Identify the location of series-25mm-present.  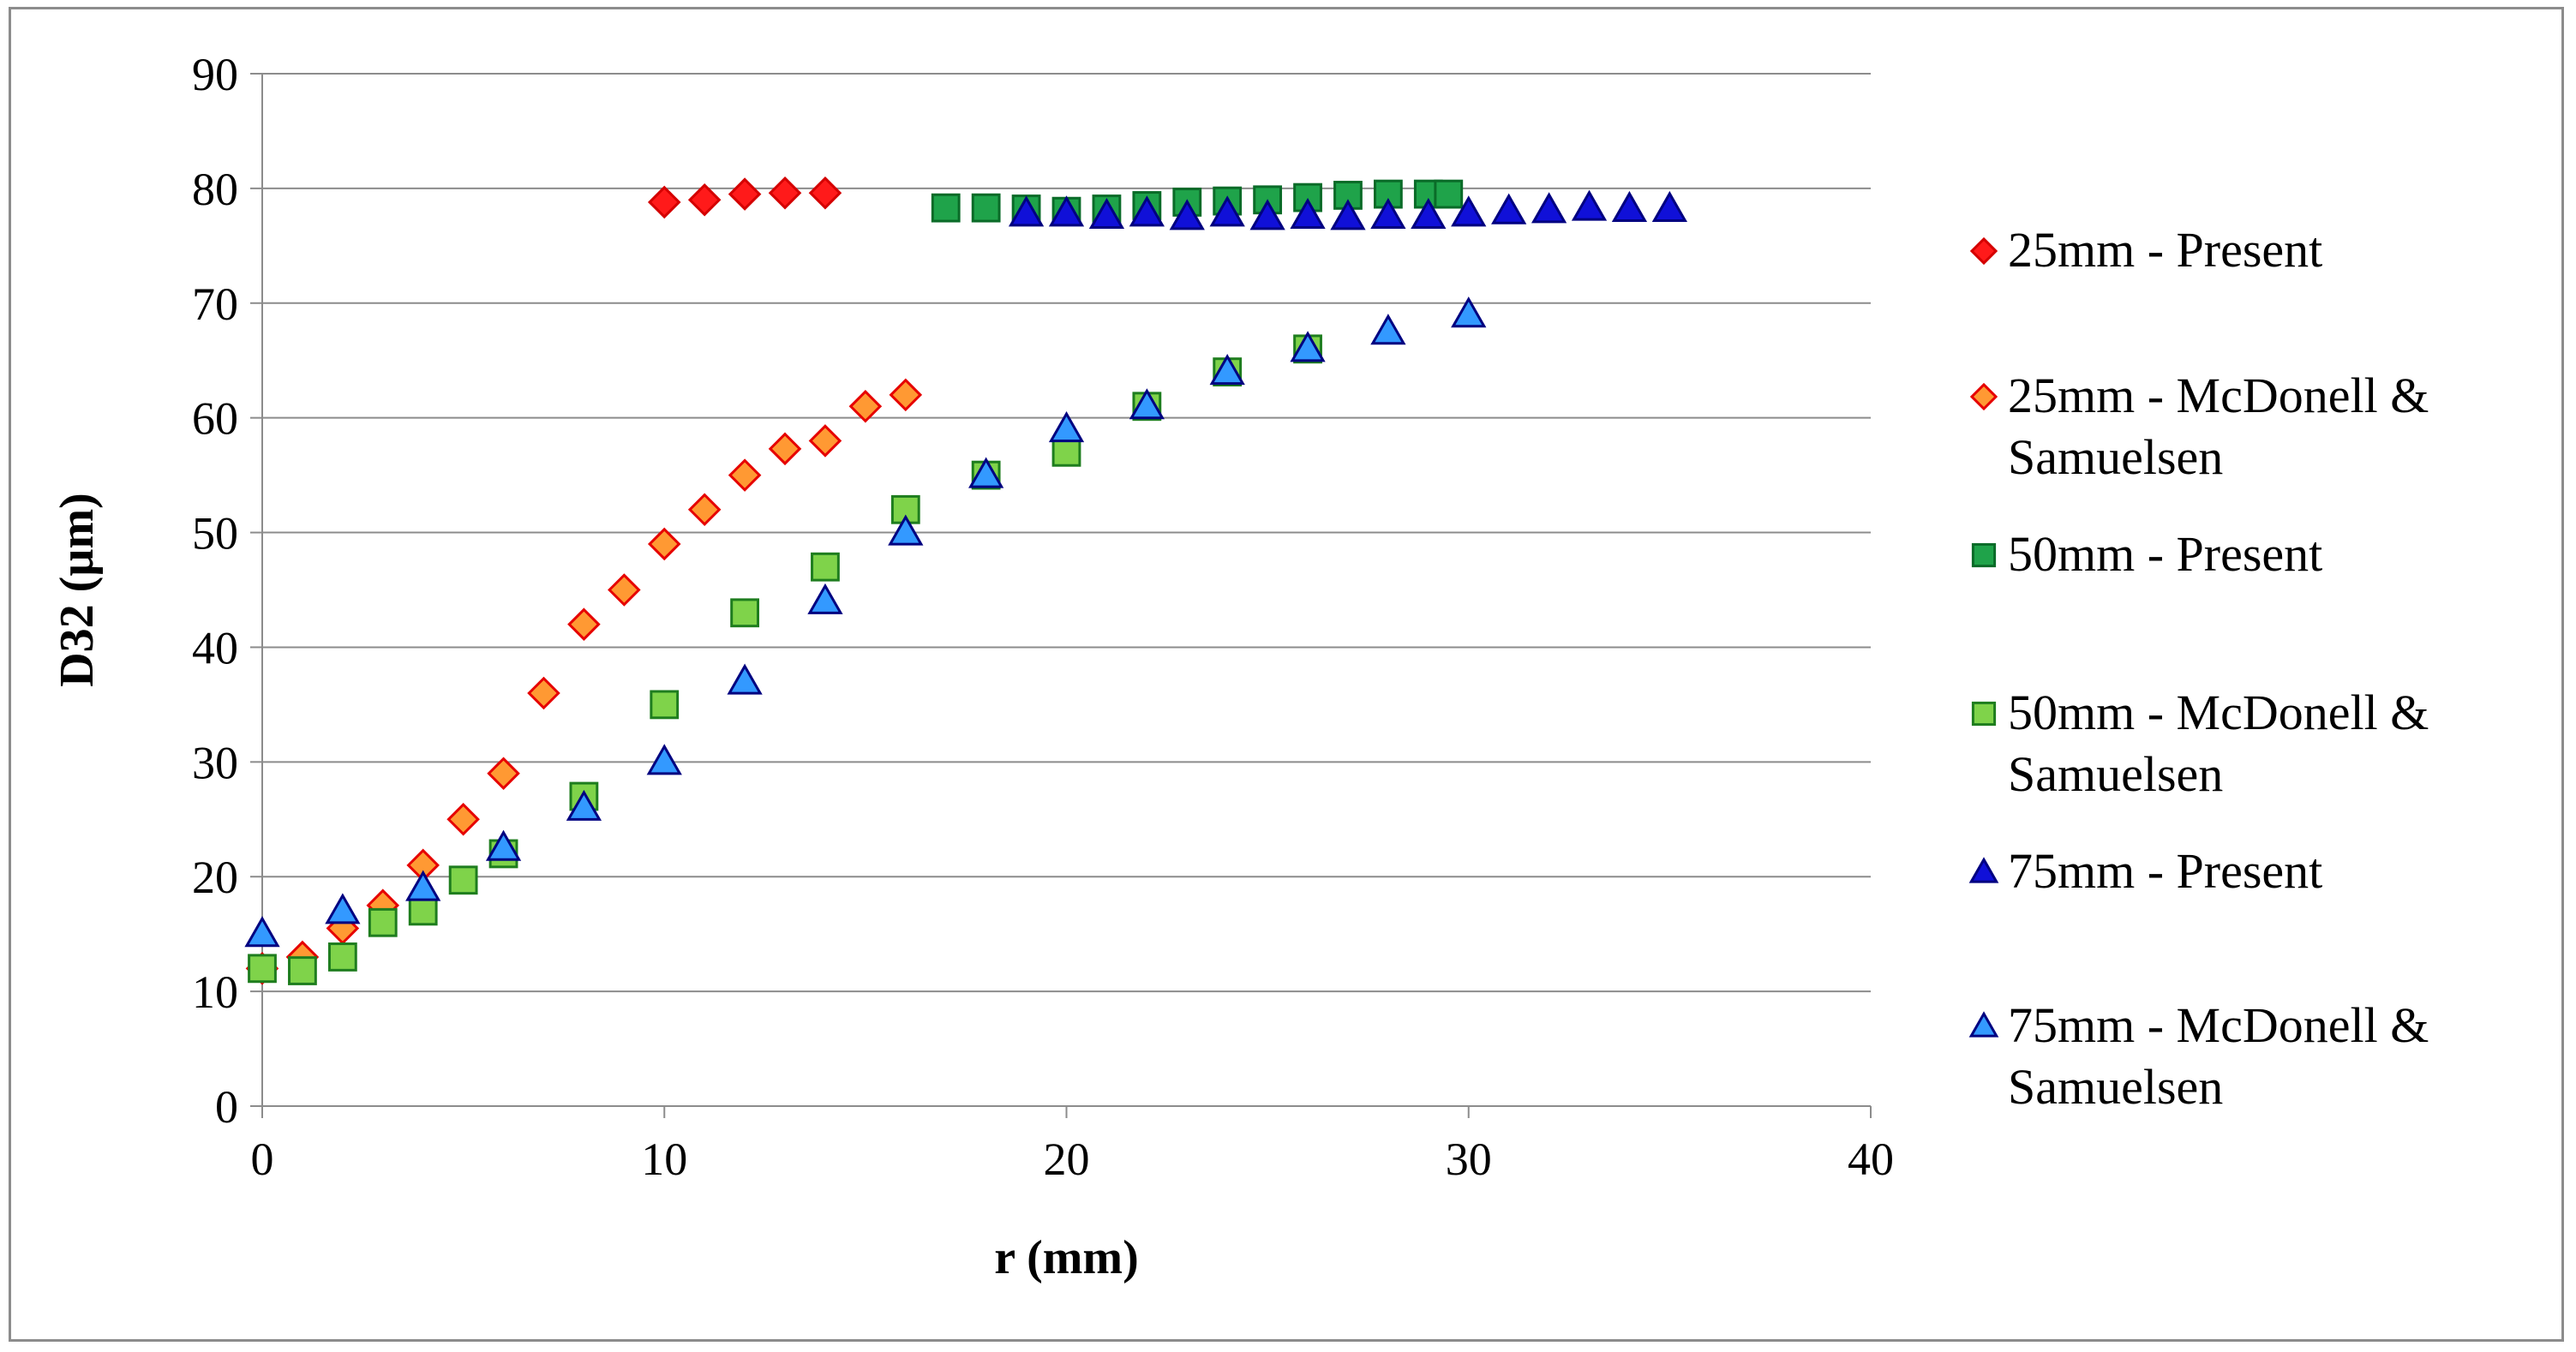
(744, 197).